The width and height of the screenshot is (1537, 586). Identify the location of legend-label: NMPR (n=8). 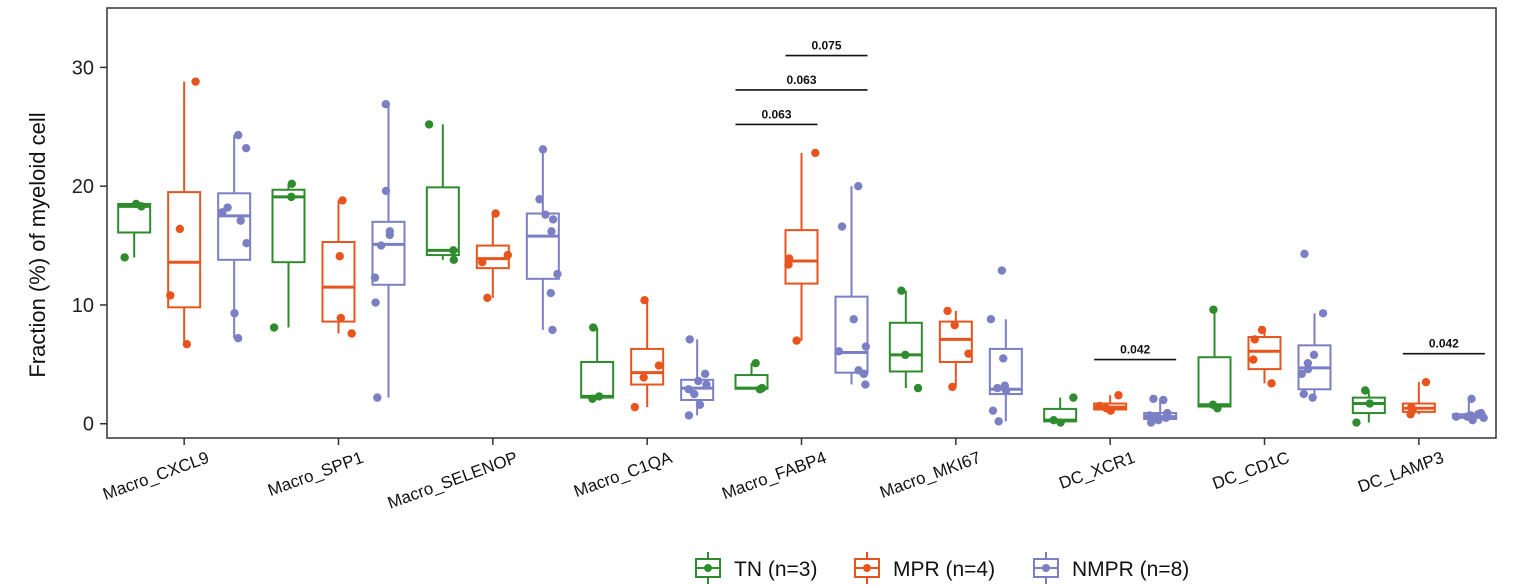
(1130, 569).